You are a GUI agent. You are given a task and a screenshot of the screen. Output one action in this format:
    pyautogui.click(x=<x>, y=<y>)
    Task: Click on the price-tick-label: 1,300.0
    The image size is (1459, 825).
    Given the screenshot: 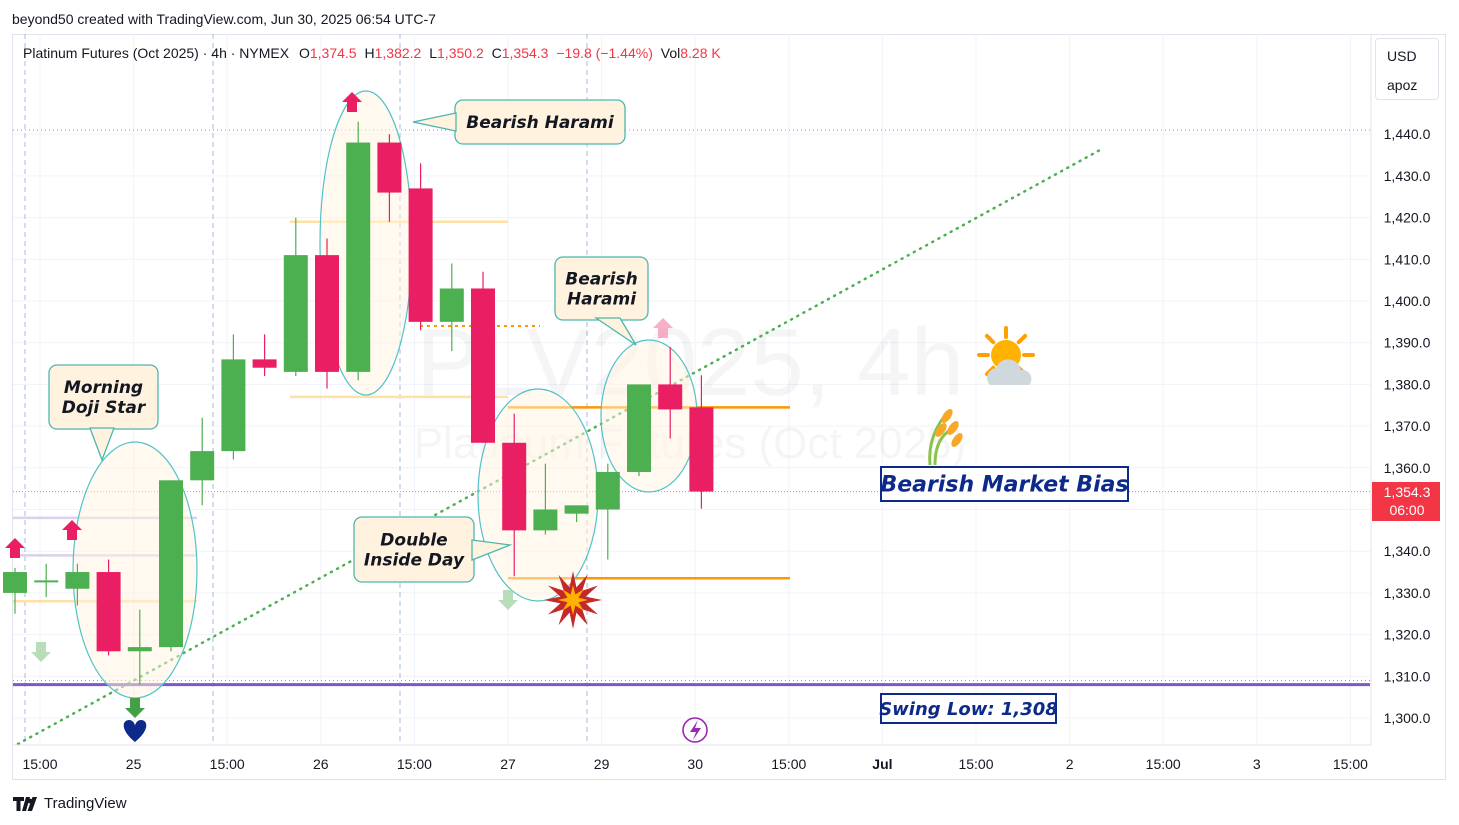 What is the action you would take?
    pyautogui.click(x=1407, y=718)
    